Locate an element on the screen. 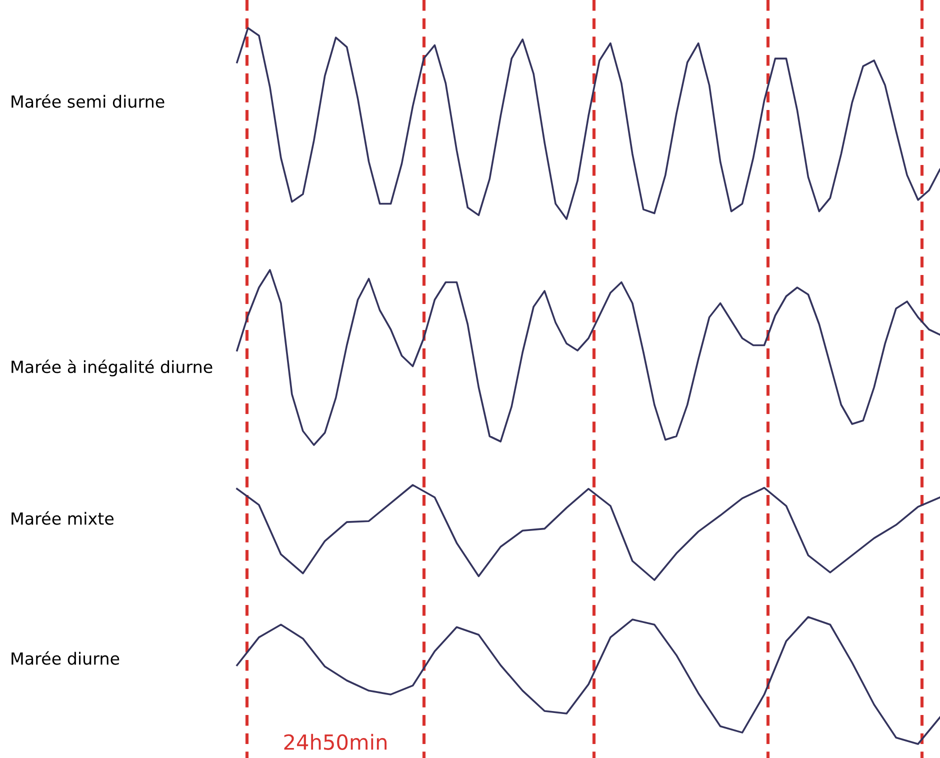 Image resolution: width=940 pixels, height=758 pixels. y-axis-title: Marée semi diurne is located at coordinates (88, 101).